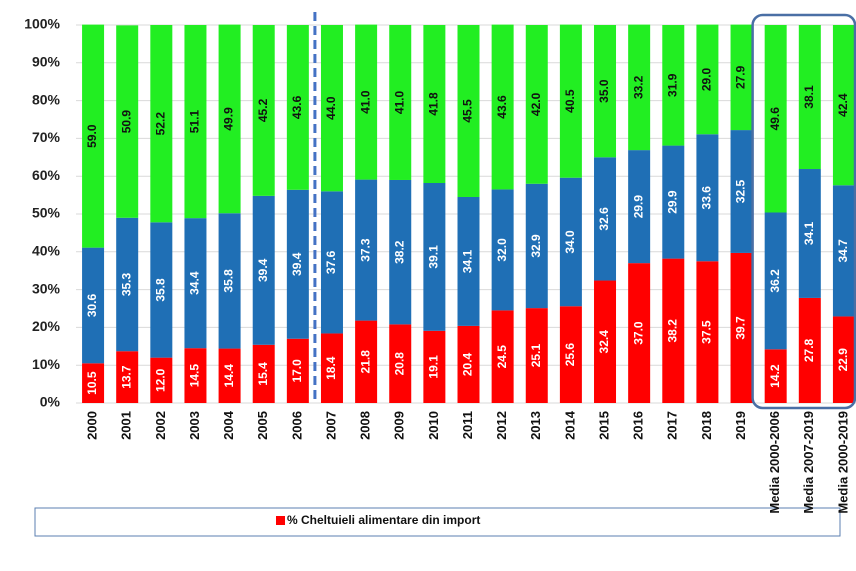 This screenshot has width=856, height=571. I want to click on value-label: 34.1, so click(809, 233).